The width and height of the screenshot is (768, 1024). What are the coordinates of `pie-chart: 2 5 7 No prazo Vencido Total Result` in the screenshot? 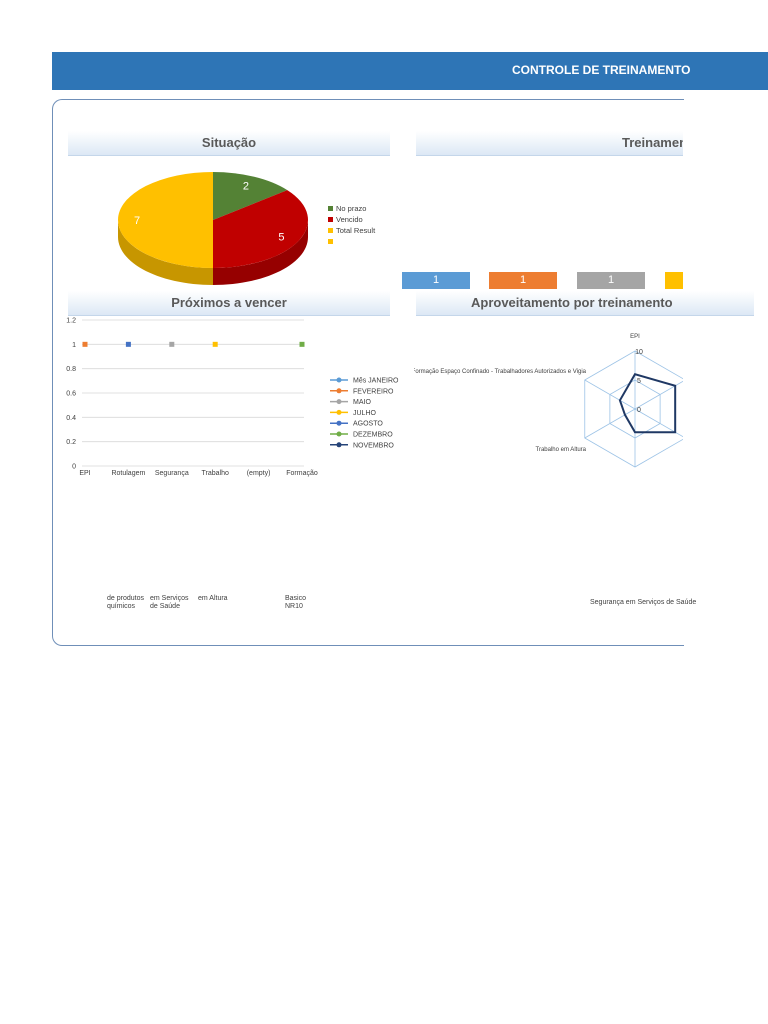 It's located at (247, 228).